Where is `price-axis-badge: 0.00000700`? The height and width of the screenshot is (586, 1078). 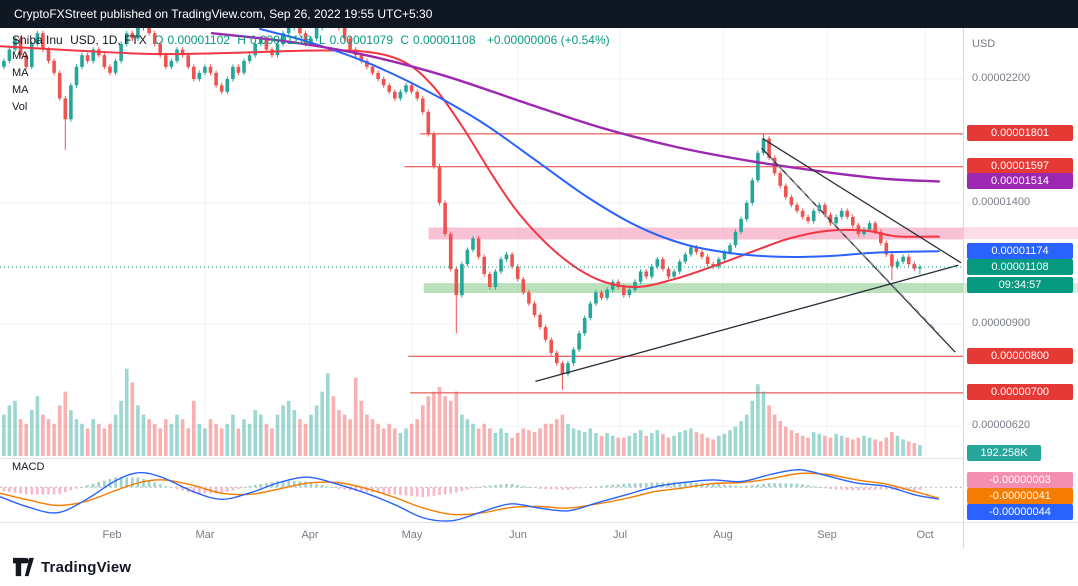
price-axis-badge: 0.00000700 is located at coordinates (1020, 392).